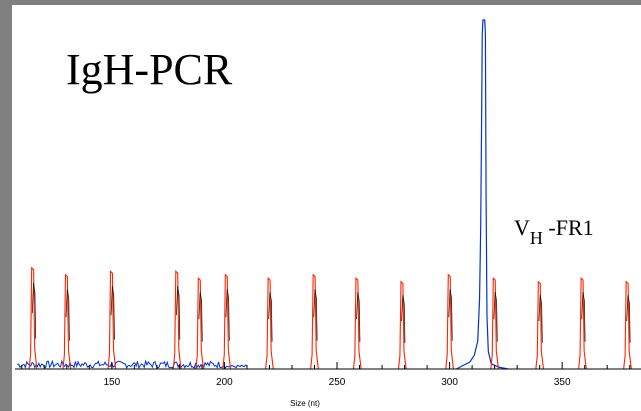 The image size is (641, 411). Describe the element at coordinates (132, 364) in the screenshot. I see `blue-noise-trace` at that location.